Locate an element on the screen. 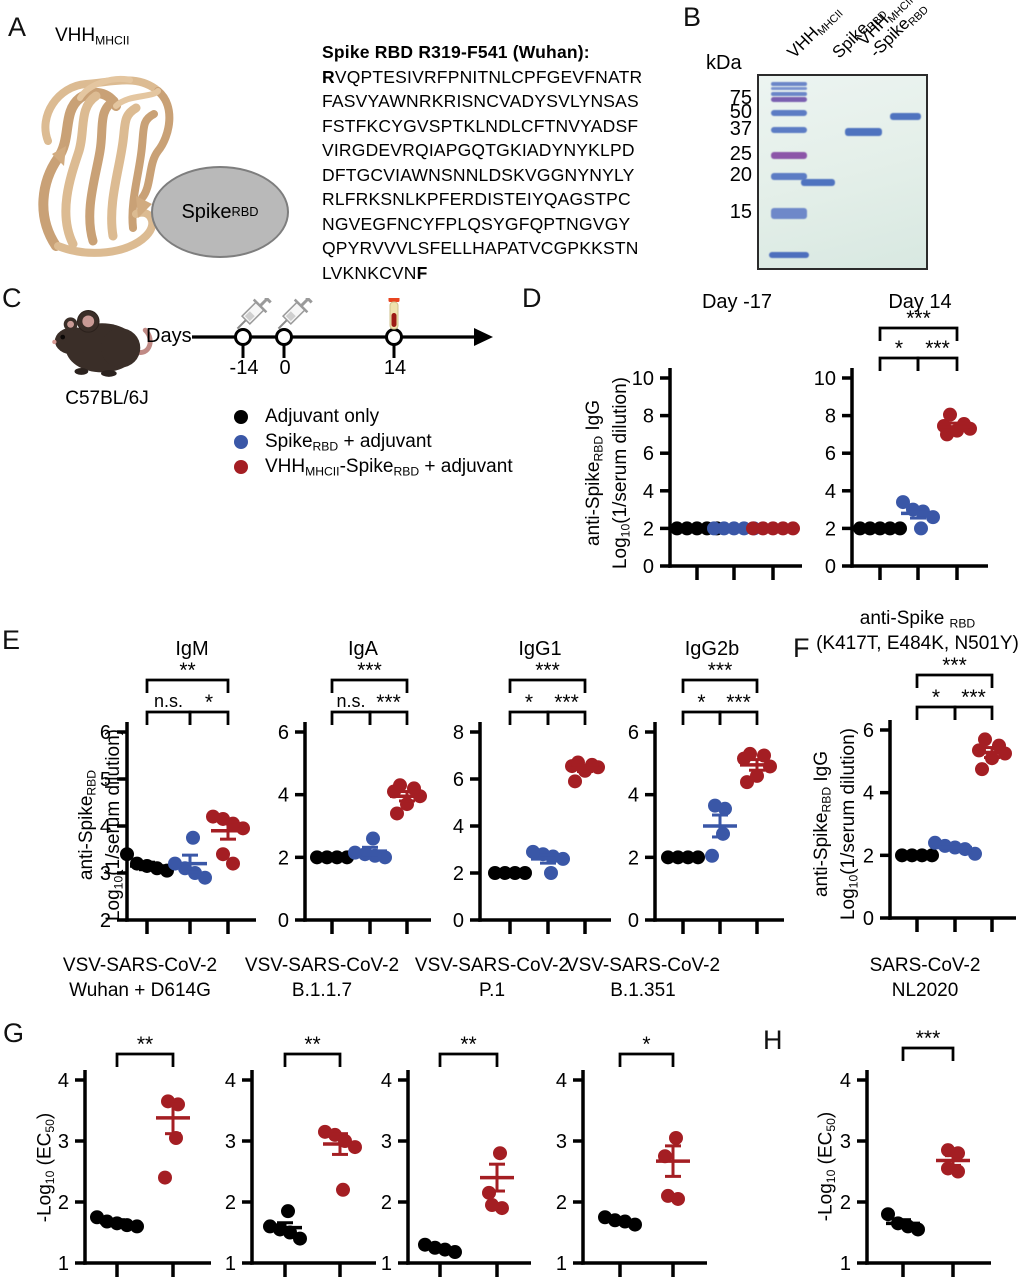 This screenshot has width=1021, height=1280. sequence-line: DFTGCVIAWNSNNLDSKVGGNYNYLY is located at coordinates (478, 174).